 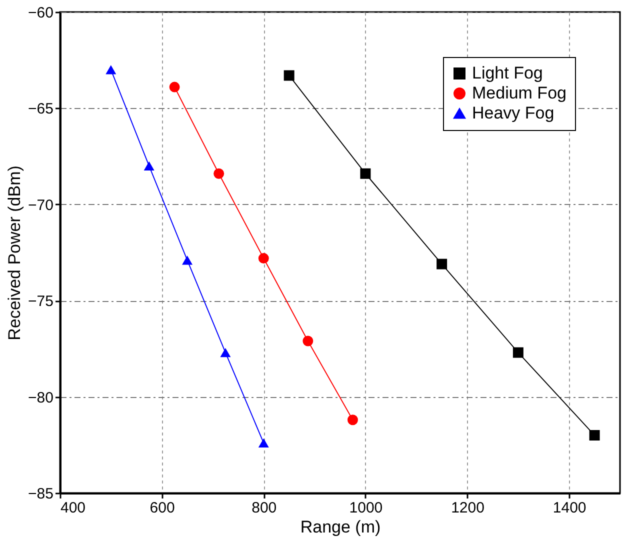 What do you see at coordinates (73, 508) in the screenshot?
I see `x-tick-label: 400` at bounding box center [73, 508].